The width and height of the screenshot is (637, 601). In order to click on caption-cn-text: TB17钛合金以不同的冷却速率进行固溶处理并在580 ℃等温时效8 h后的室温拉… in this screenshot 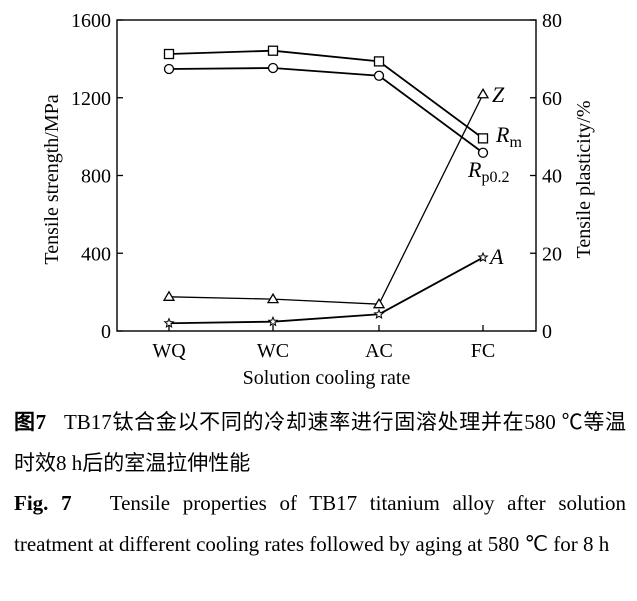, I will do `click(320, 442)`.